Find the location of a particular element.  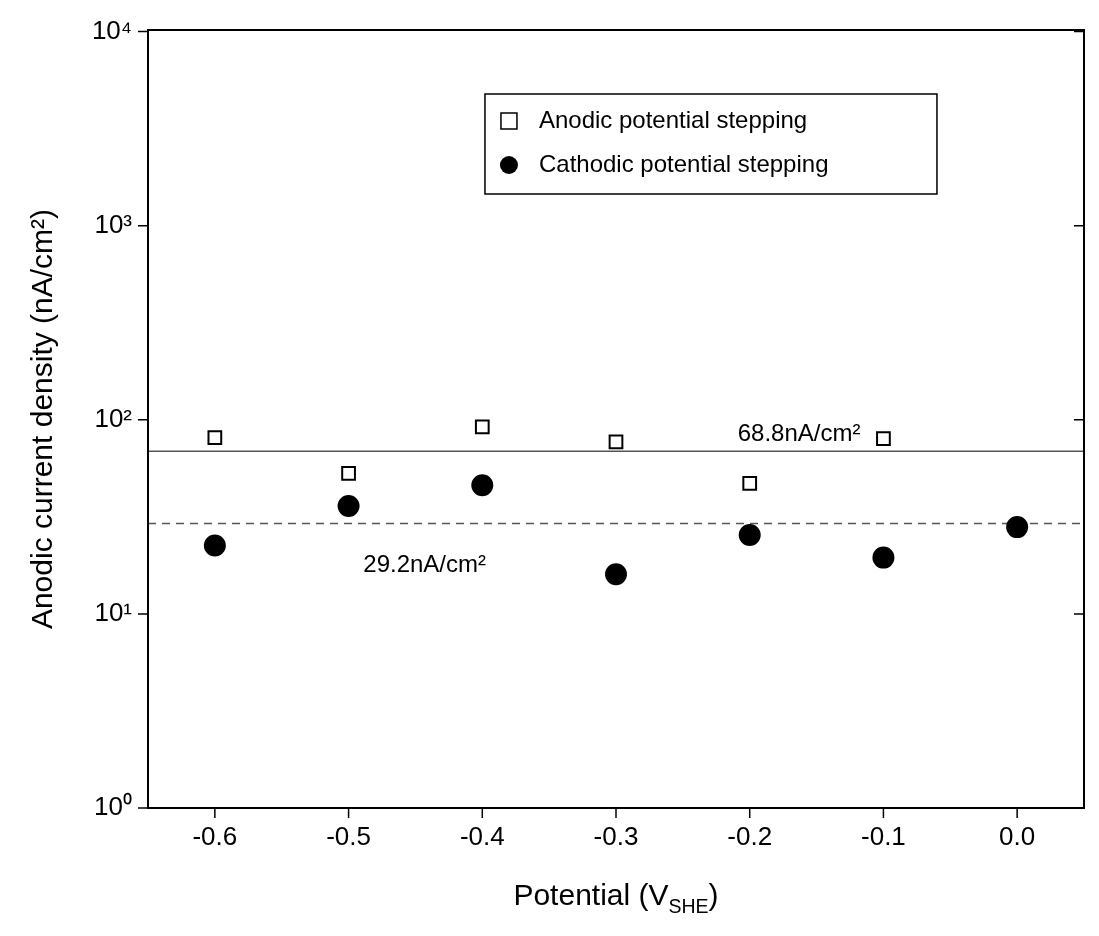

legend-label: Cathodic potential stepping is located at coordinates (683, 163).